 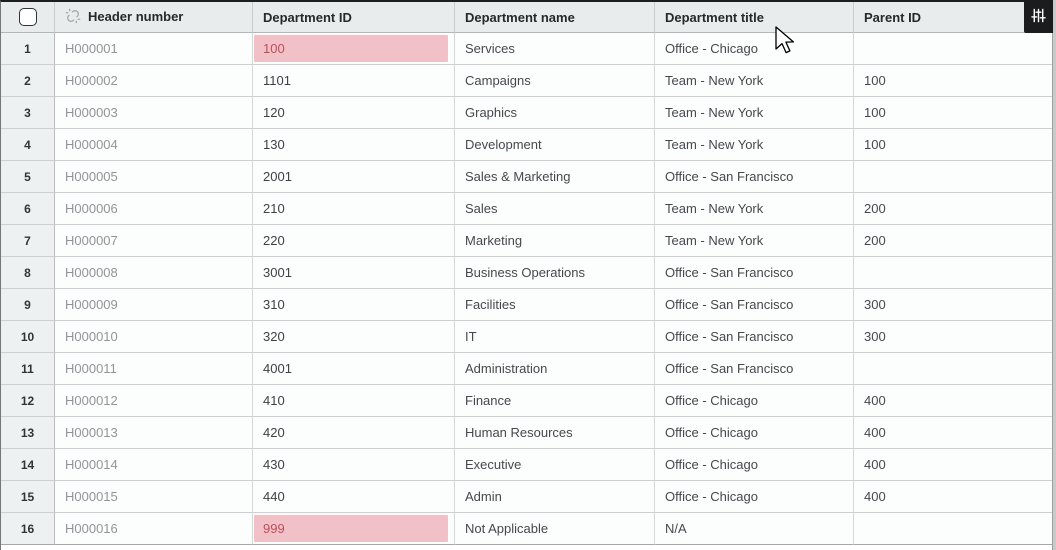 What do you see at coordinates (28, 497) in the screenshot?
I see `row-number-cell: 15` at bounding box center [28, 497].